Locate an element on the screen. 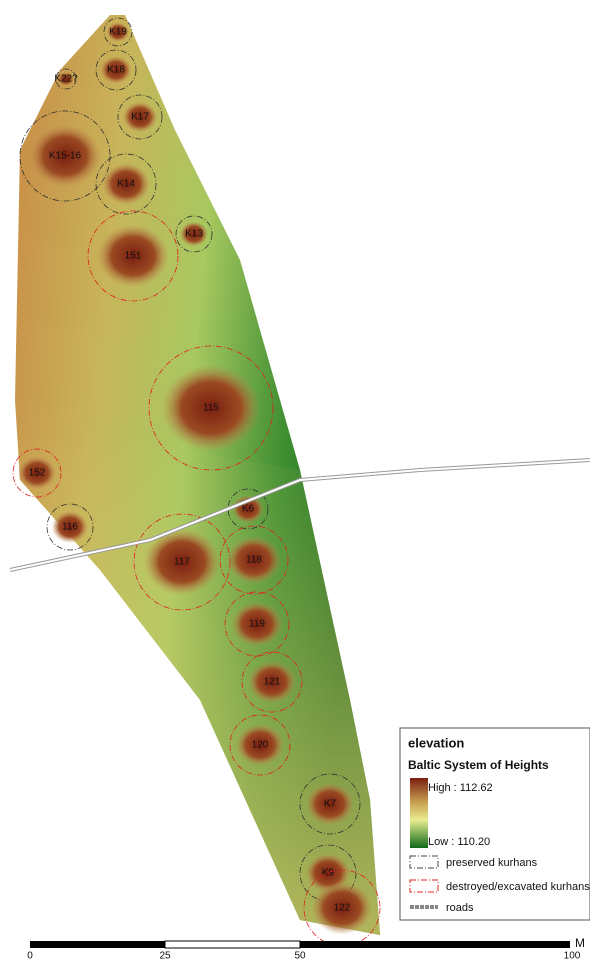 This screenshot has width=590, height=962. scale-label: 0 is located at coordinates (30, 956).